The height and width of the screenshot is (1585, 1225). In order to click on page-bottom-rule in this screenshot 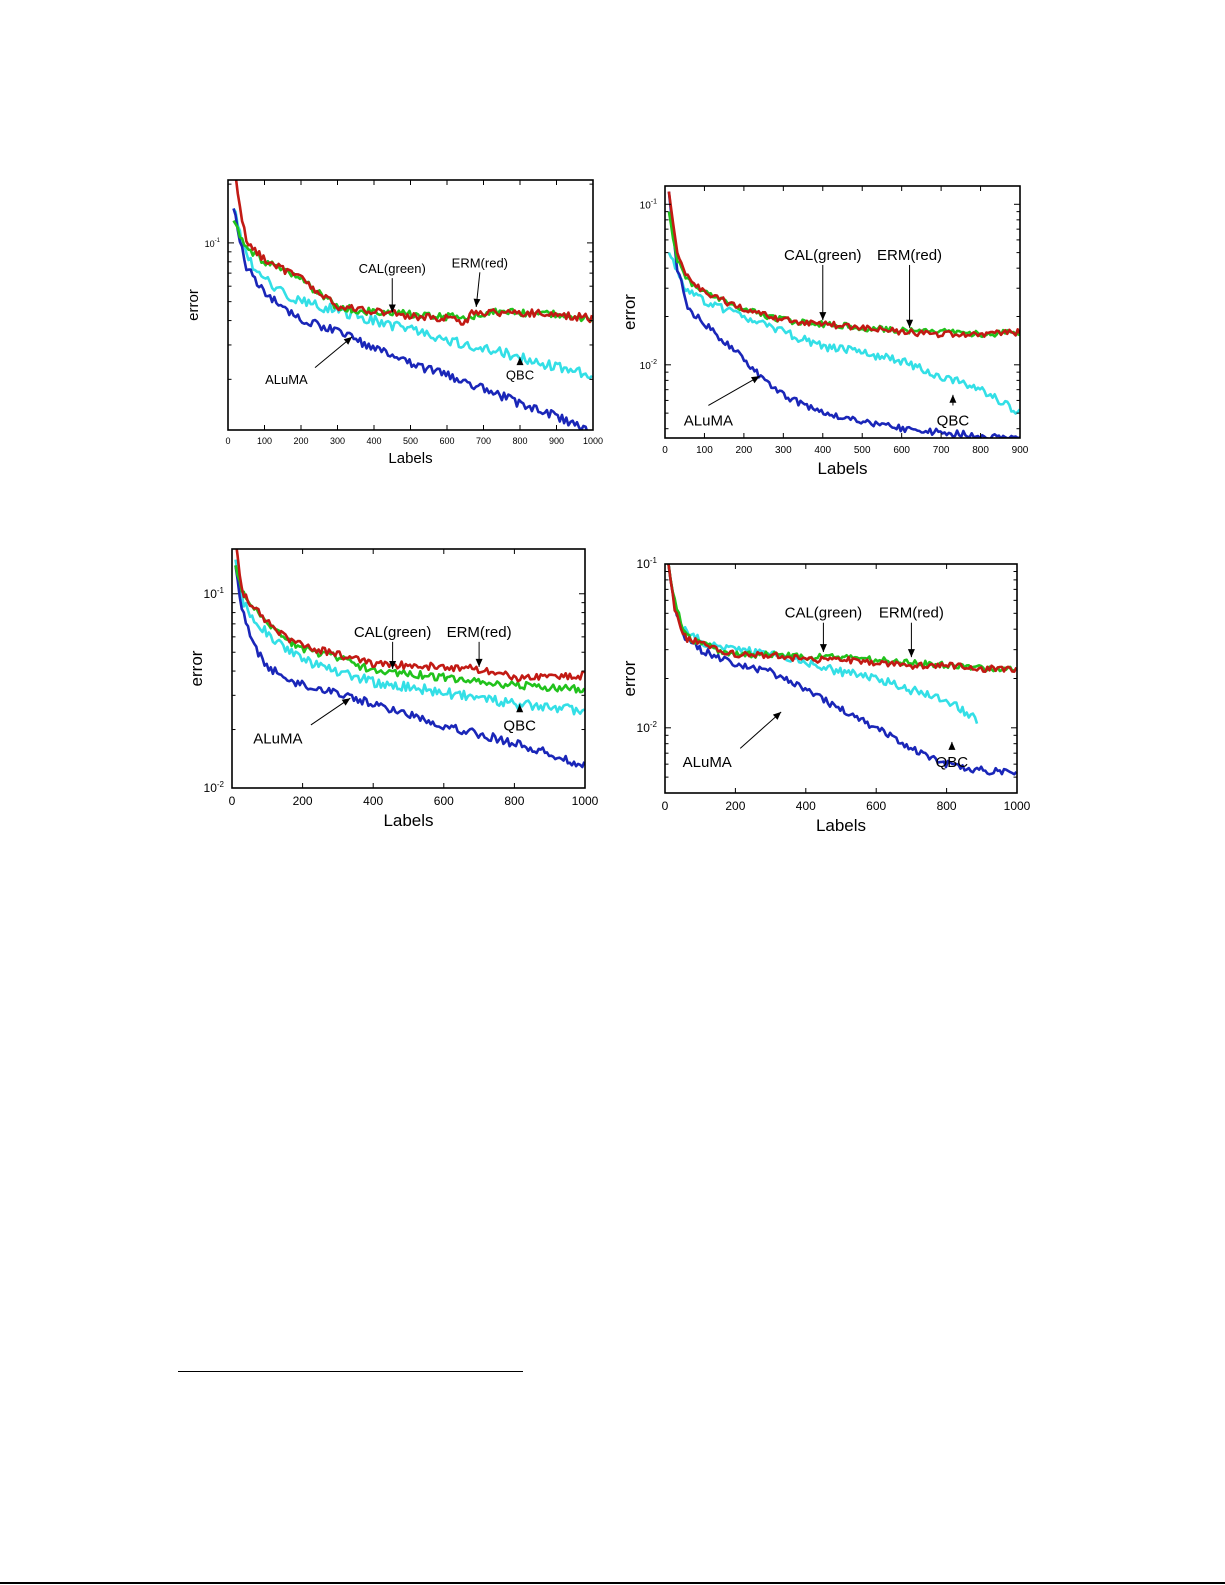, I will do `click(612, 1583)`.